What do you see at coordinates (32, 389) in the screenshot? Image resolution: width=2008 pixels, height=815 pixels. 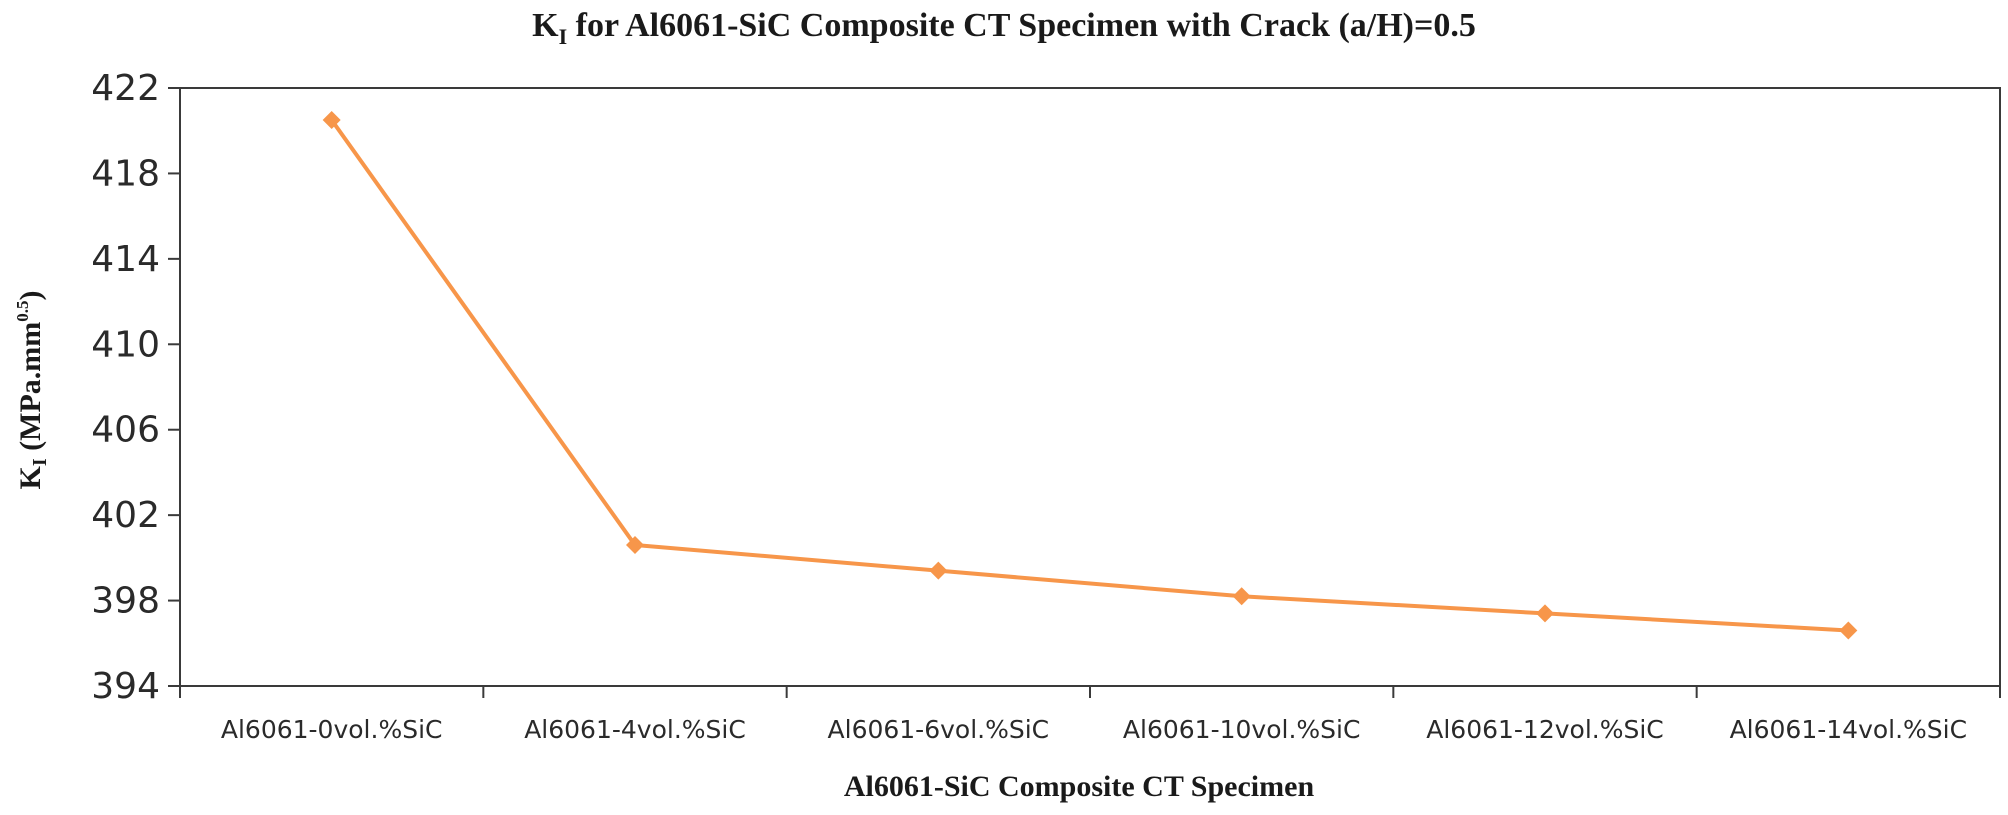 I see `y-axis-title: KI (MPa.mm0.5)` at bounding box center [32, 389].